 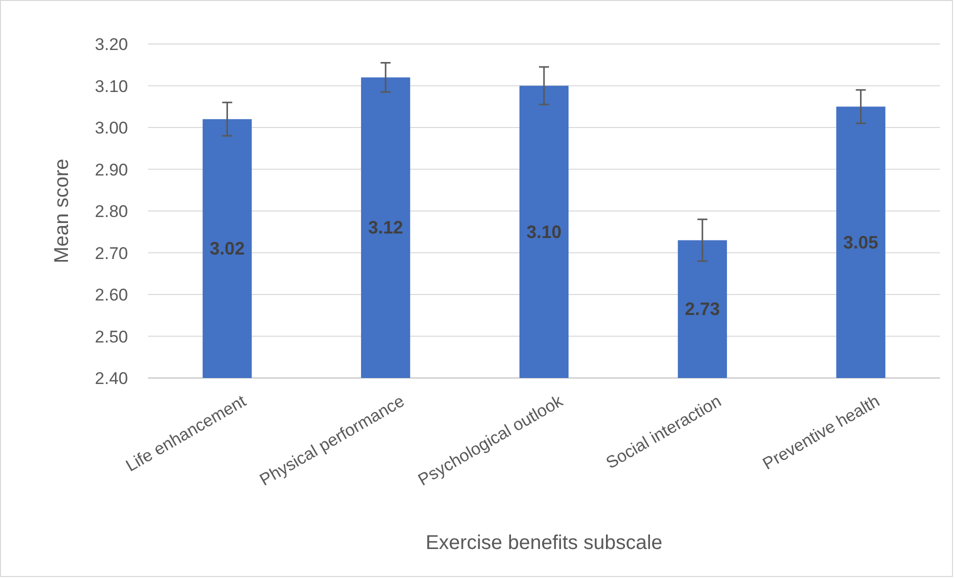 What do you see at coordinates (111, 86) in the screenshot?
I see `y-tick-label: 3.10` at bounding box center [111, 86].